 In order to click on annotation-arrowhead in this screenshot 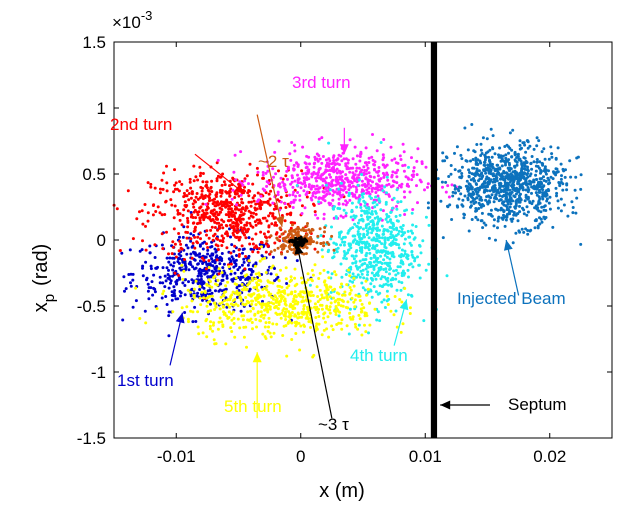, I will do `click(445, 405)`.